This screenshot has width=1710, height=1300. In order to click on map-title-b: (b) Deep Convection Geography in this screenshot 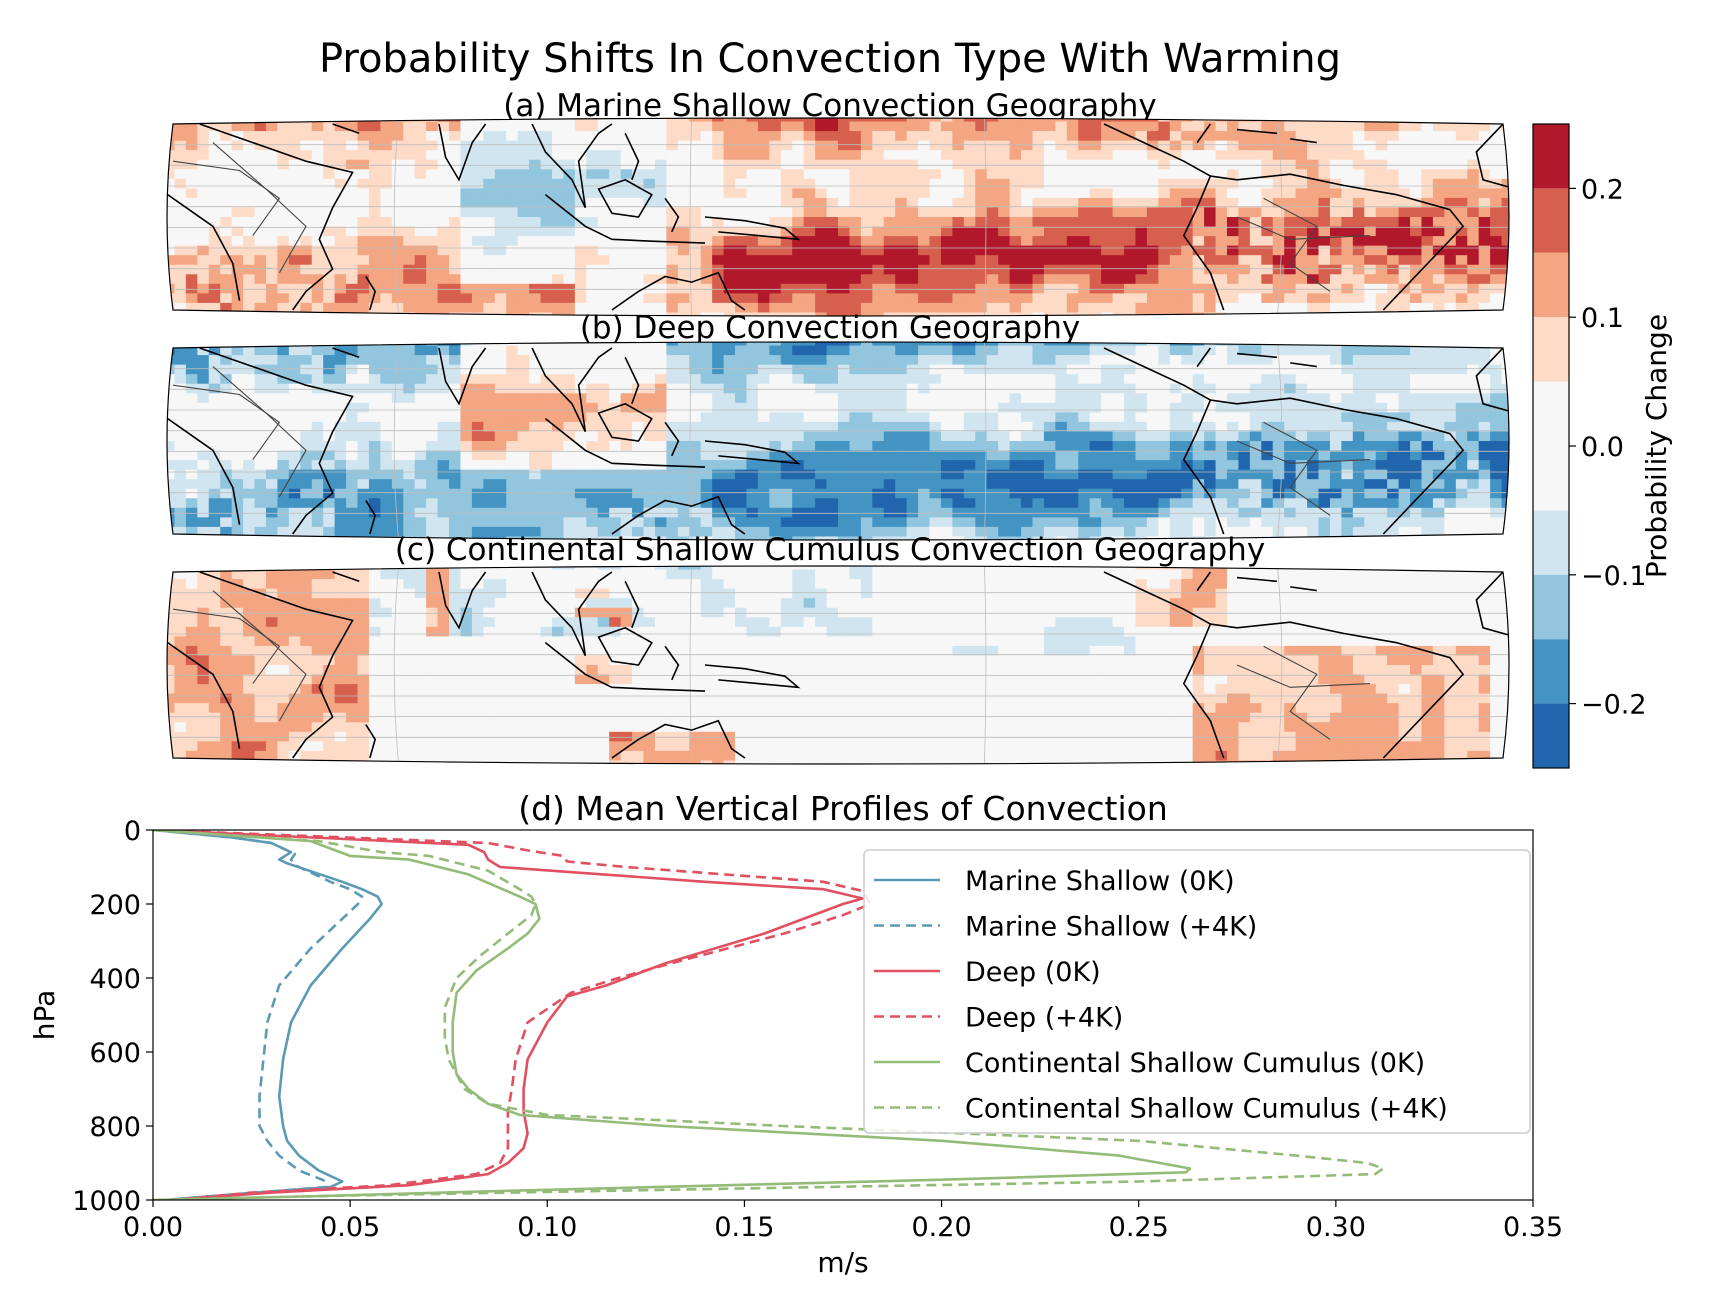, I will do `click(830, 328)`.